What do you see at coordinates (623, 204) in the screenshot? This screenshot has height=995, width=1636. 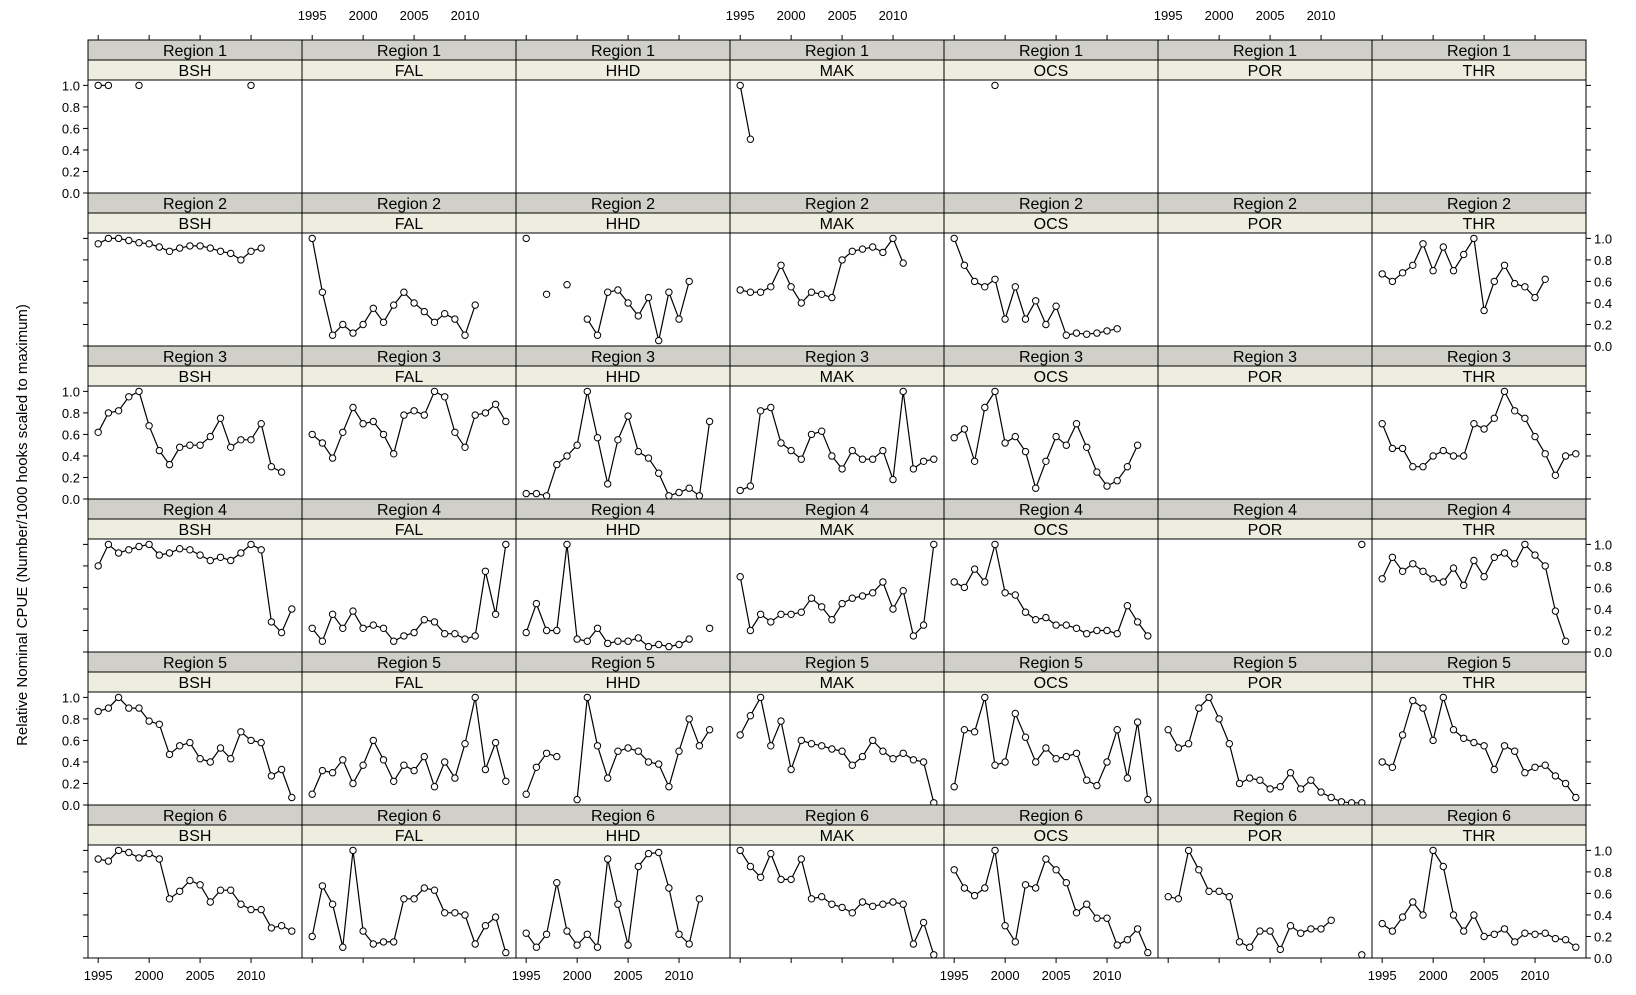 I see `region-strip-label: Region 2` at bounding box center [623, 204].